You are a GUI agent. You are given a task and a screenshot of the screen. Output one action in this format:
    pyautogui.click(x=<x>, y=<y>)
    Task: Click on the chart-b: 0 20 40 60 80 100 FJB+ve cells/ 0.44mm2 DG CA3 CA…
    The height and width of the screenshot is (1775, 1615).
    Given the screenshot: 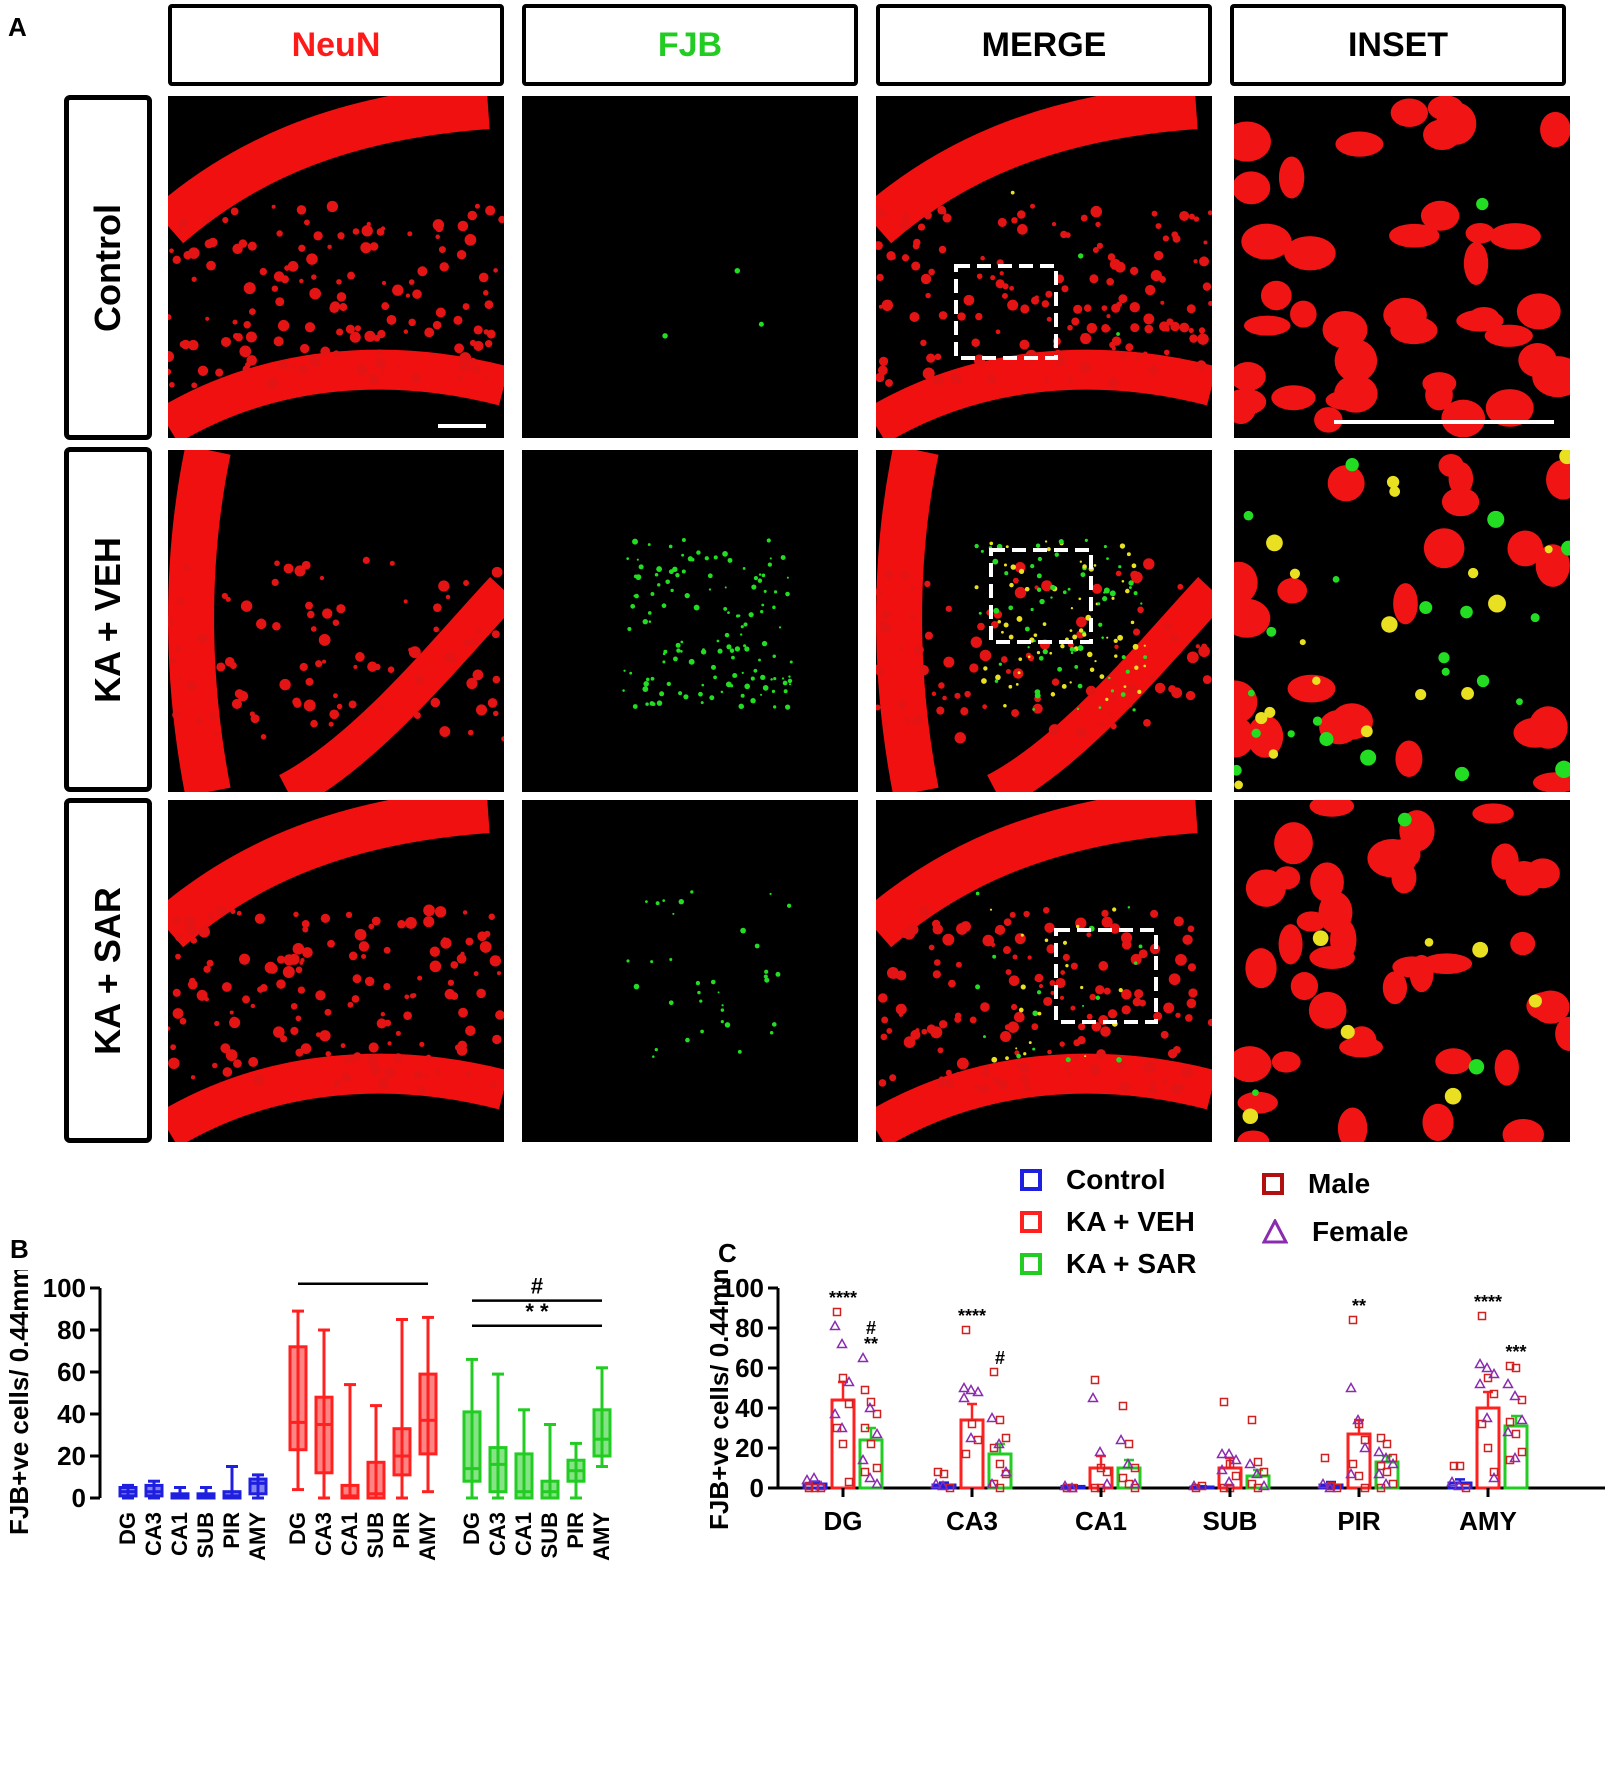 What is the action you would take?
    pyautogui.click(x=350, y=1510)
    